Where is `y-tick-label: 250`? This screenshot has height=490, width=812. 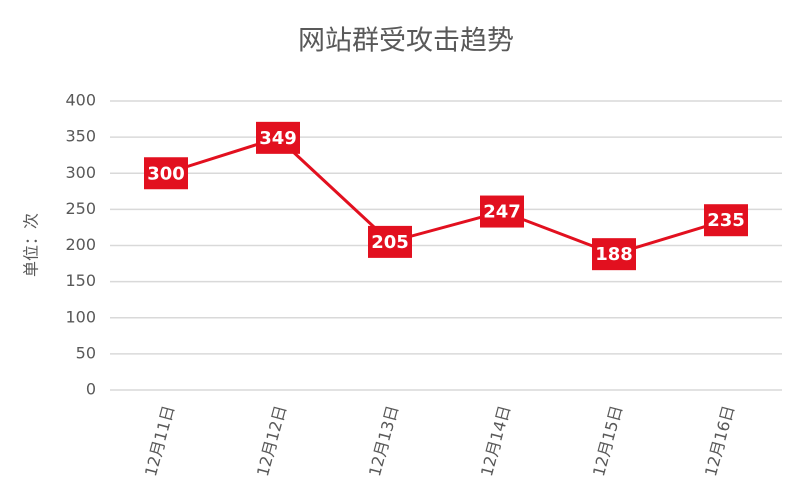
y-tick-label: 250 is located at coordinates (80, 208).